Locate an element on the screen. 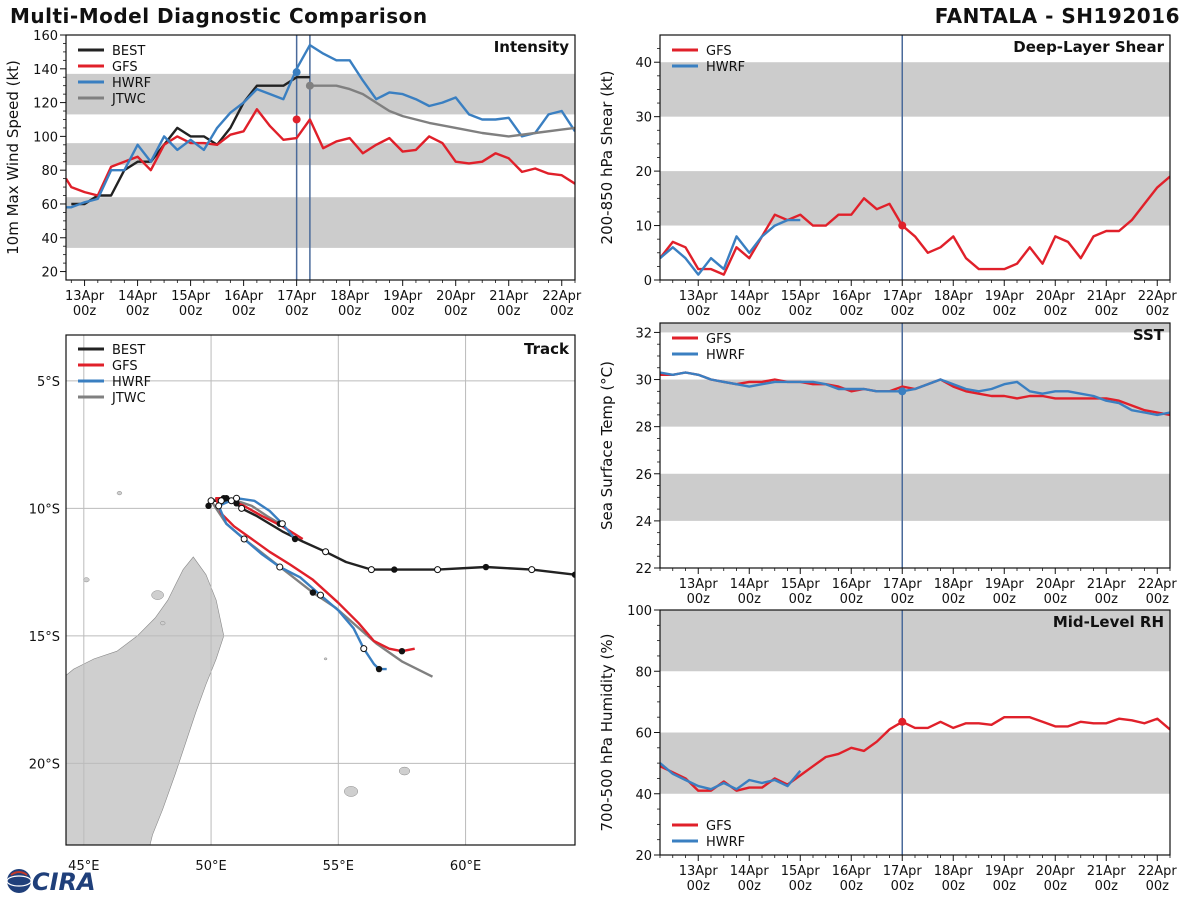 The height and width of the screenshot is (900, 1200). rh-ytick-label: 20 is located at coordinates (643, 856).